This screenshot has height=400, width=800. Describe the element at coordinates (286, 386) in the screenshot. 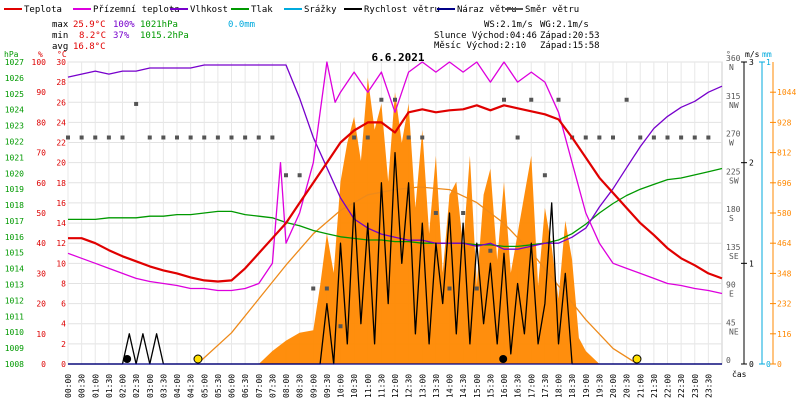

I see `tick-x-16: 08:00` at that location.